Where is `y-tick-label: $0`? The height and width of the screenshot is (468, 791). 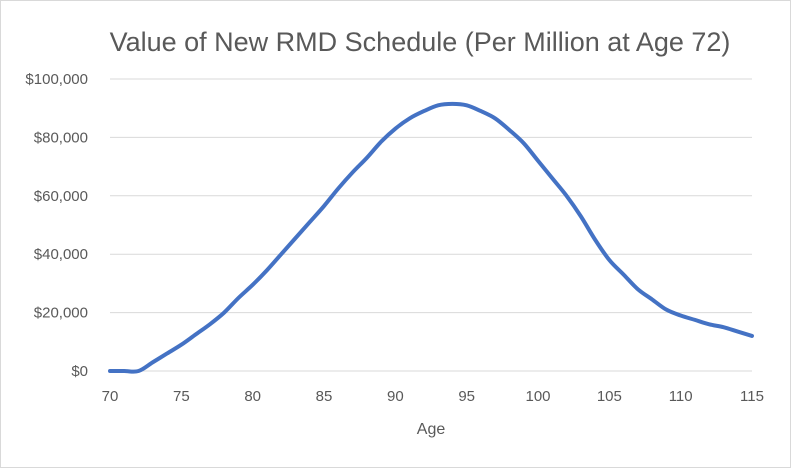
y-tick-label: $0 is located at coordinates (79, 371).